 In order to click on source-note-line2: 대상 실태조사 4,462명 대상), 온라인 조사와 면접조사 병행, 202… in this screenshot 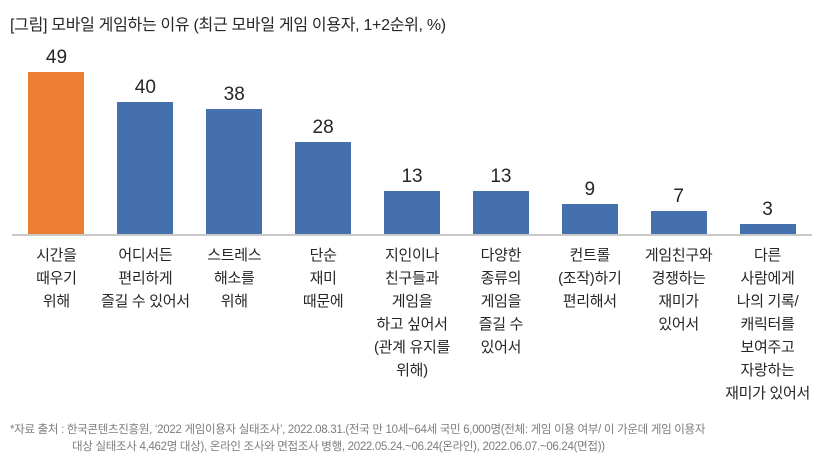, I will do `click(338, 447)`.